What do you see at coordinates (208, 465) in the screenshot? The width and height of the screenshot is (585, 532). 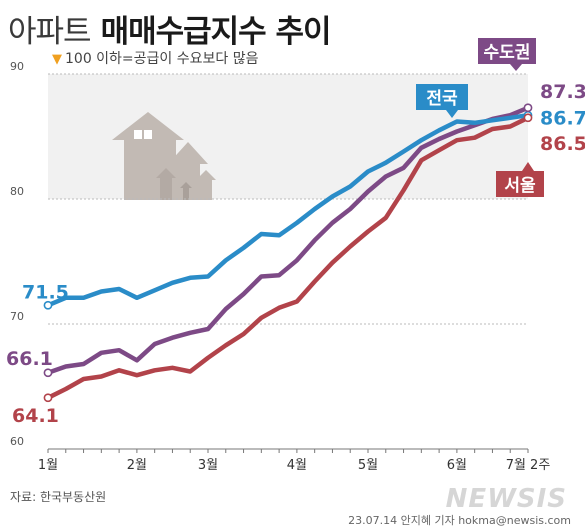 I see `x-tick-label: 3월` at bounding box center [208, 465].